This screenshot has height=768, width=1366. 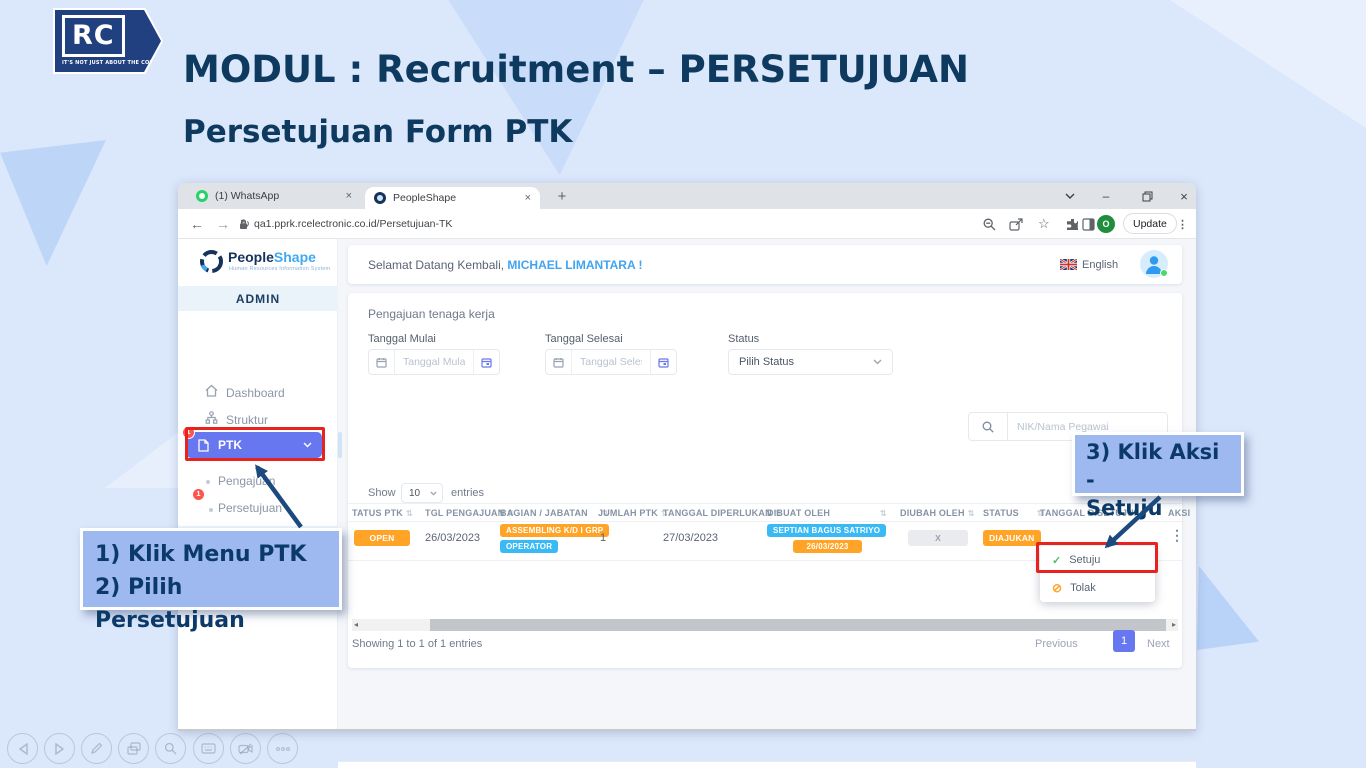 What do you see at coordinates (1012, 538) in the screenshot?
I see `status-badge: DIAJUKAN` at bounding box center [1012, 538].